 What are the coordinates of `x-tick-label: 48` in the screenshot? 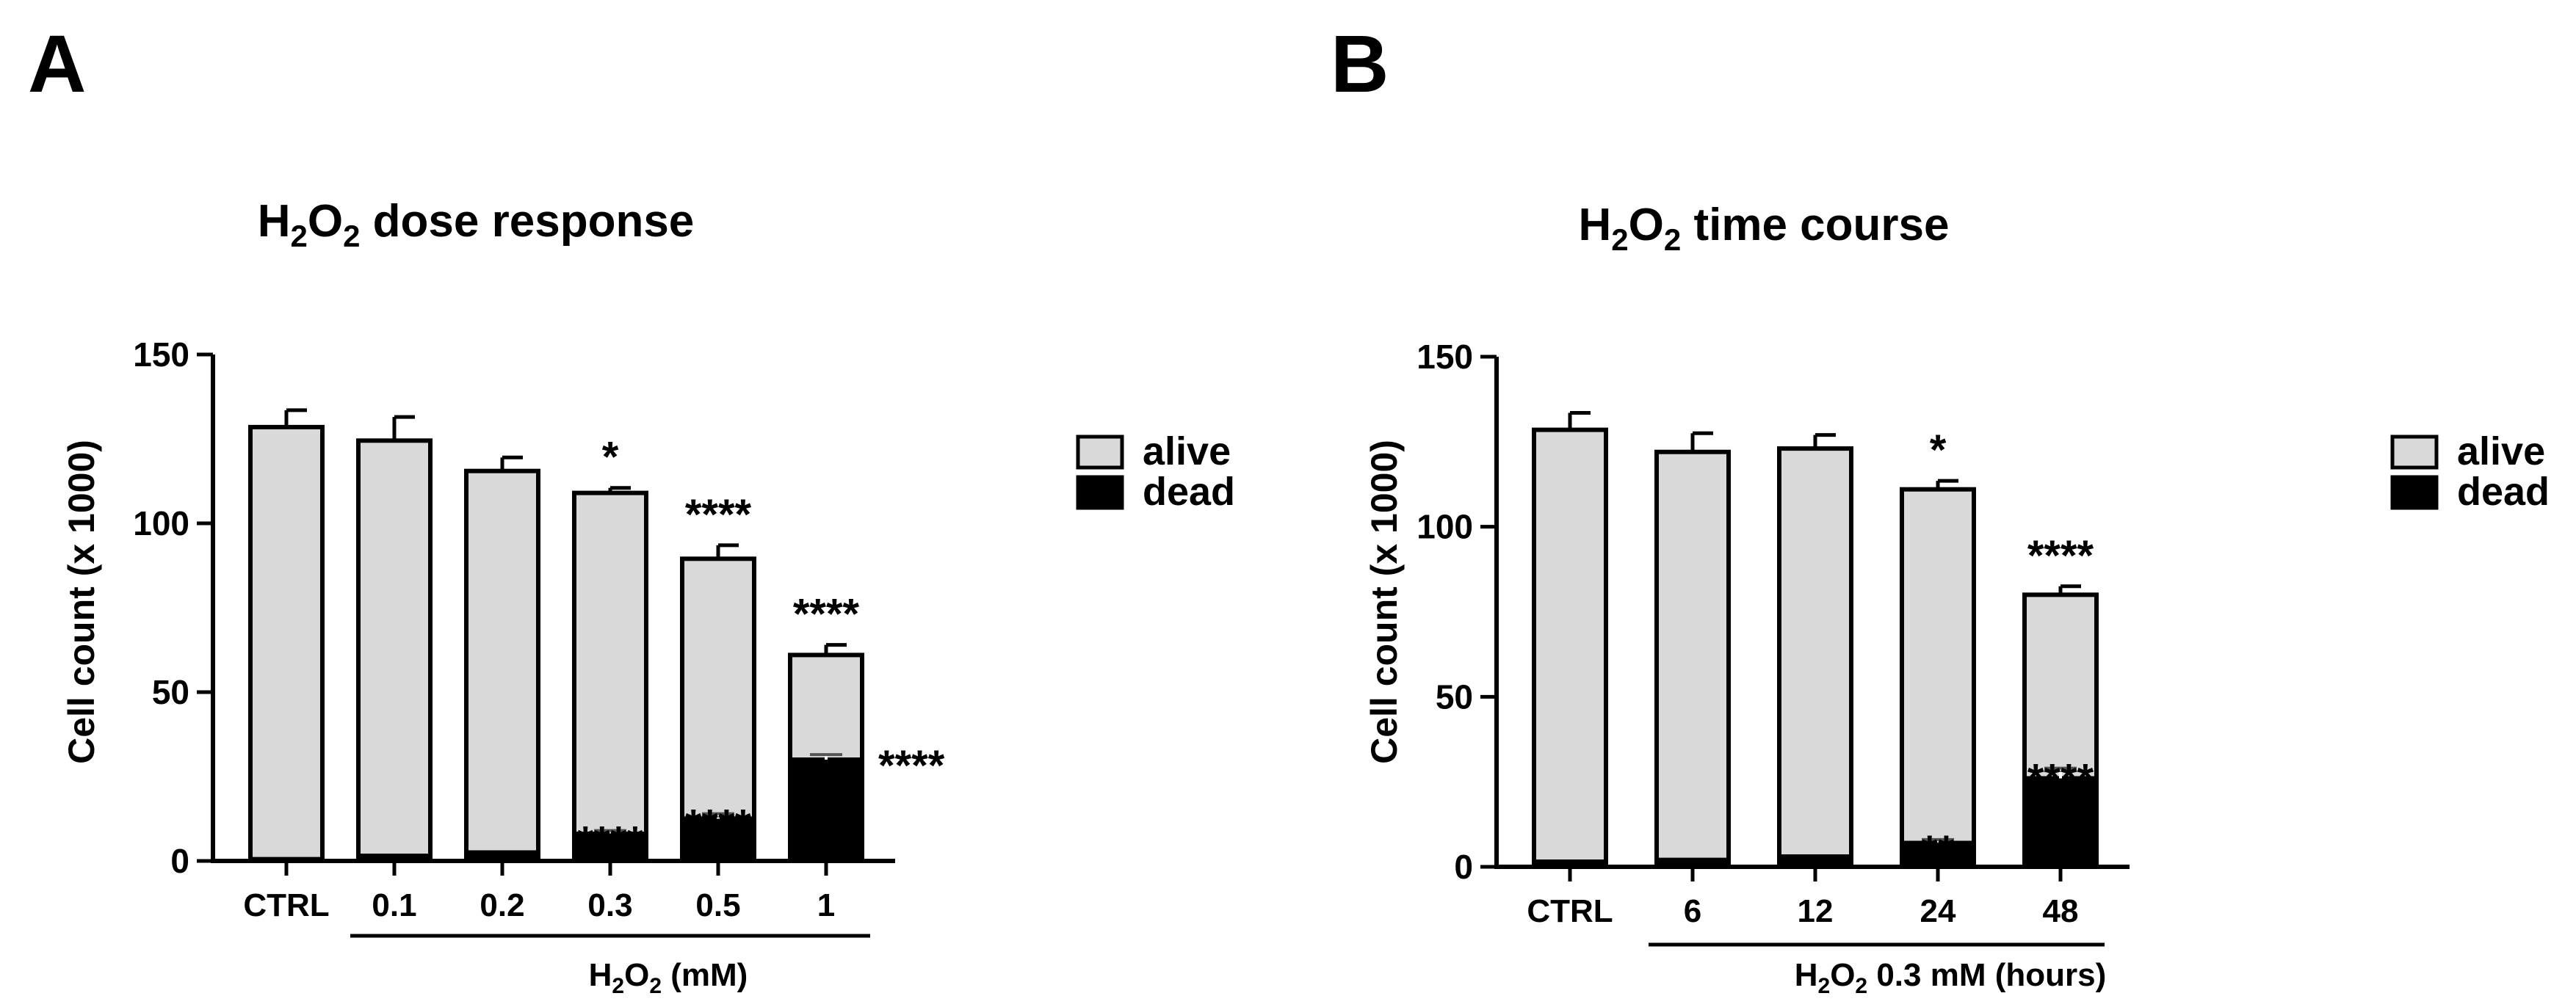 It's located at (2061, 911).